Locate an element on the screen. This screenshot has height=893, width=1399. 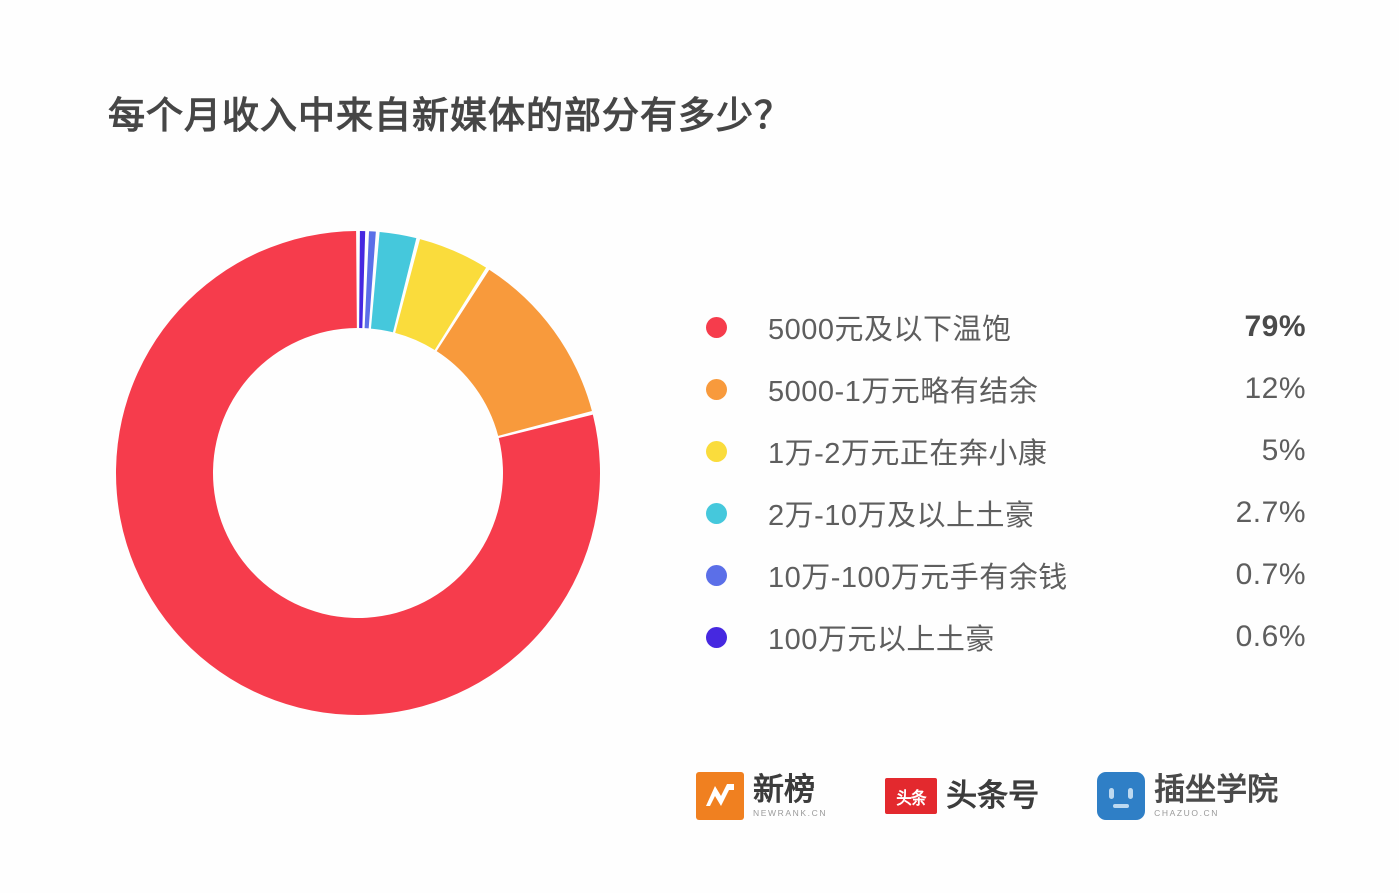
legend-item-value: 0.7% is located at coordinates (1270, 574).